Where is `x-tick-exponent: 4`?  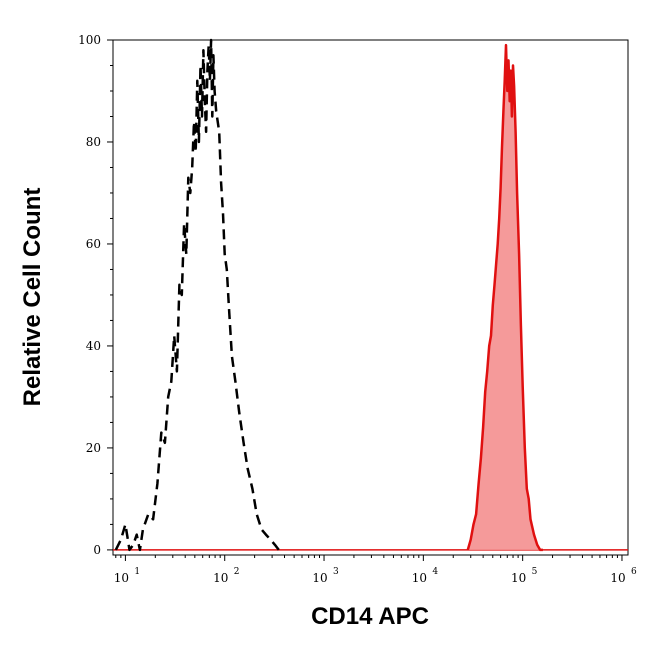
x-tick-exponent: 4 is located at coordinates (435, 572).